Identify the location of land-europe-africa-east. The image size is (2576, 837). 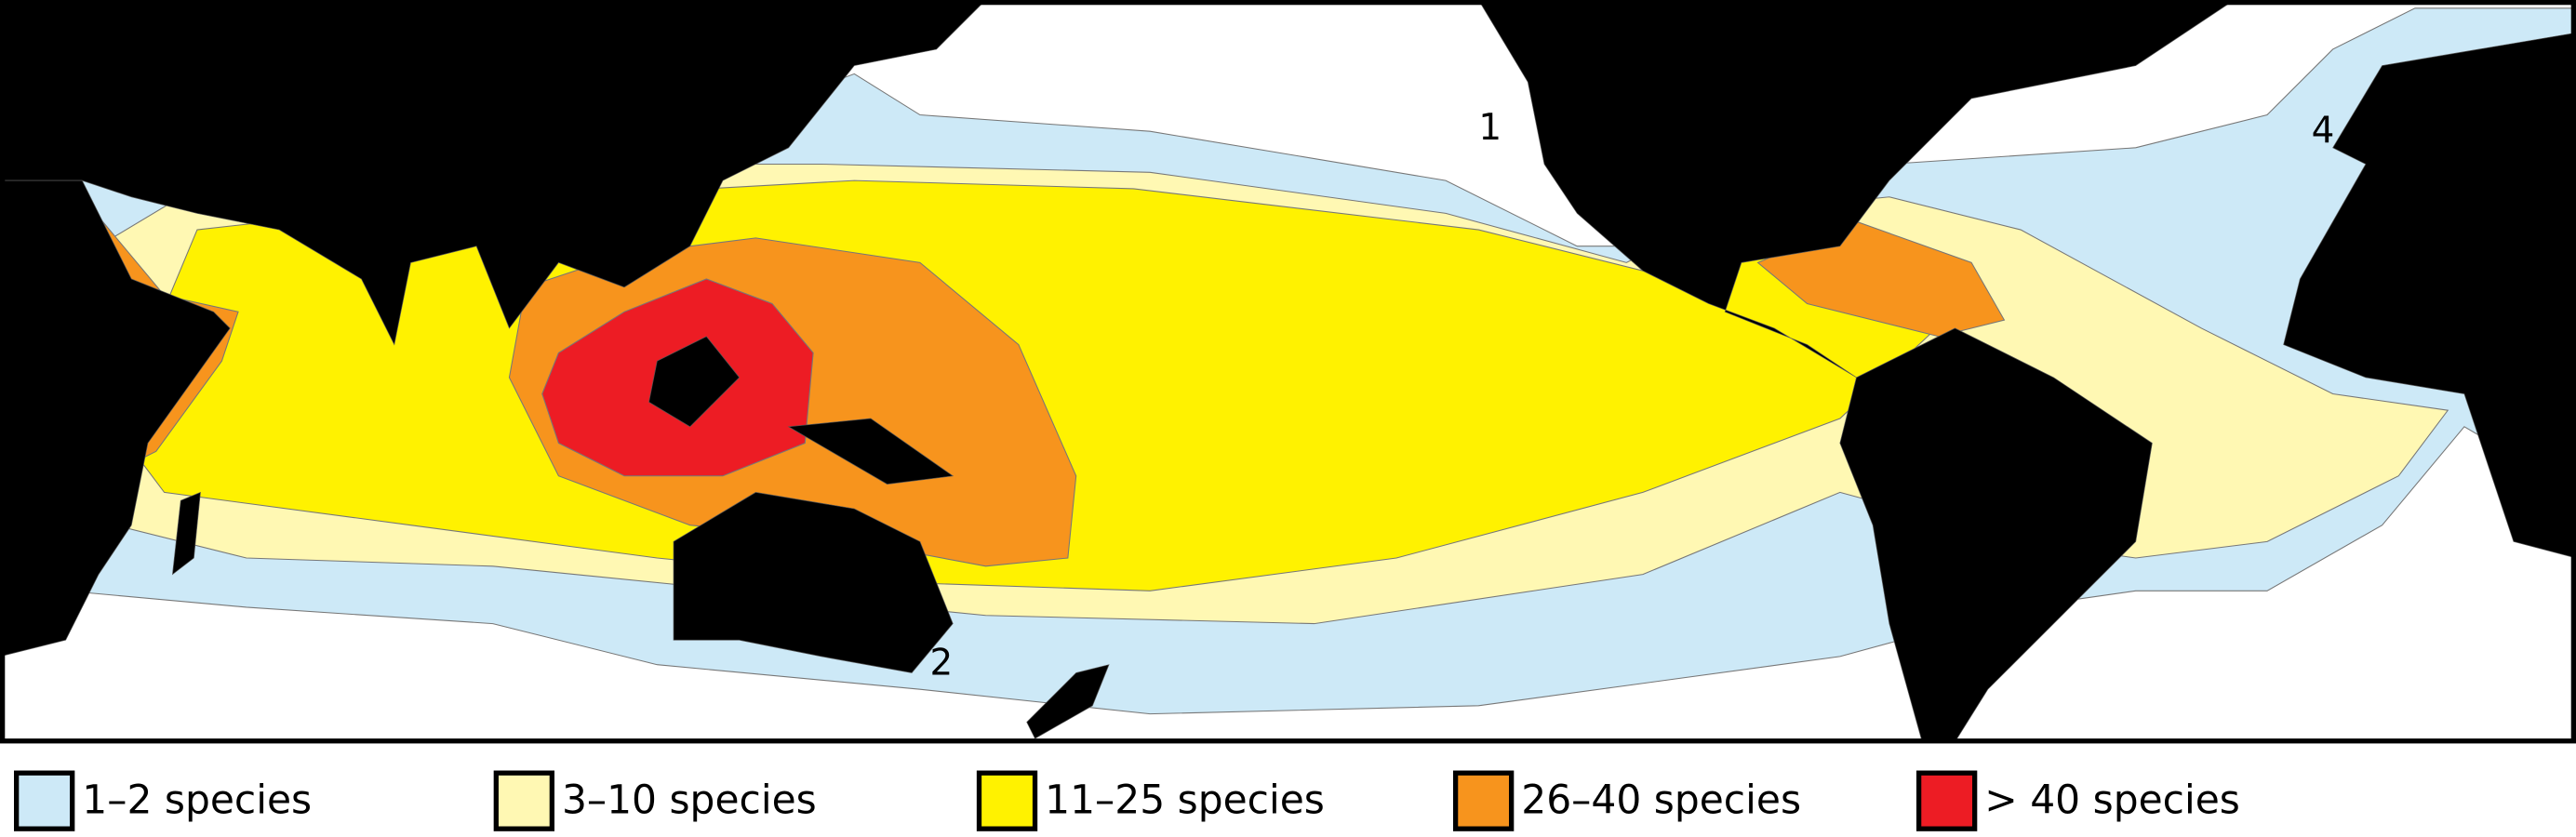
(2429, 295).